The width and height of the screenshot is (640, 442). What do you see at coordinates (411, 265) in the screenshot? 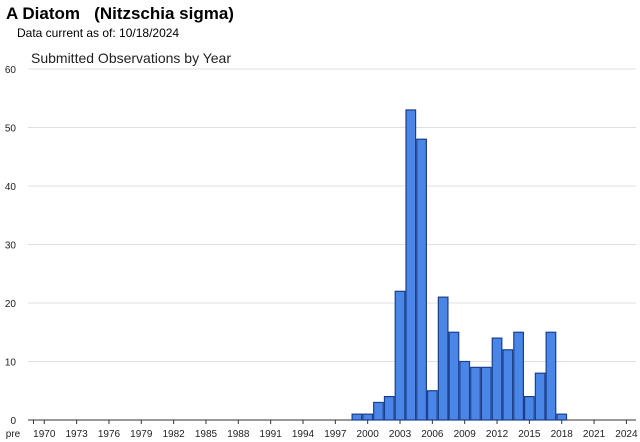
I see `bar-2004` at bounding box center [411, 265].